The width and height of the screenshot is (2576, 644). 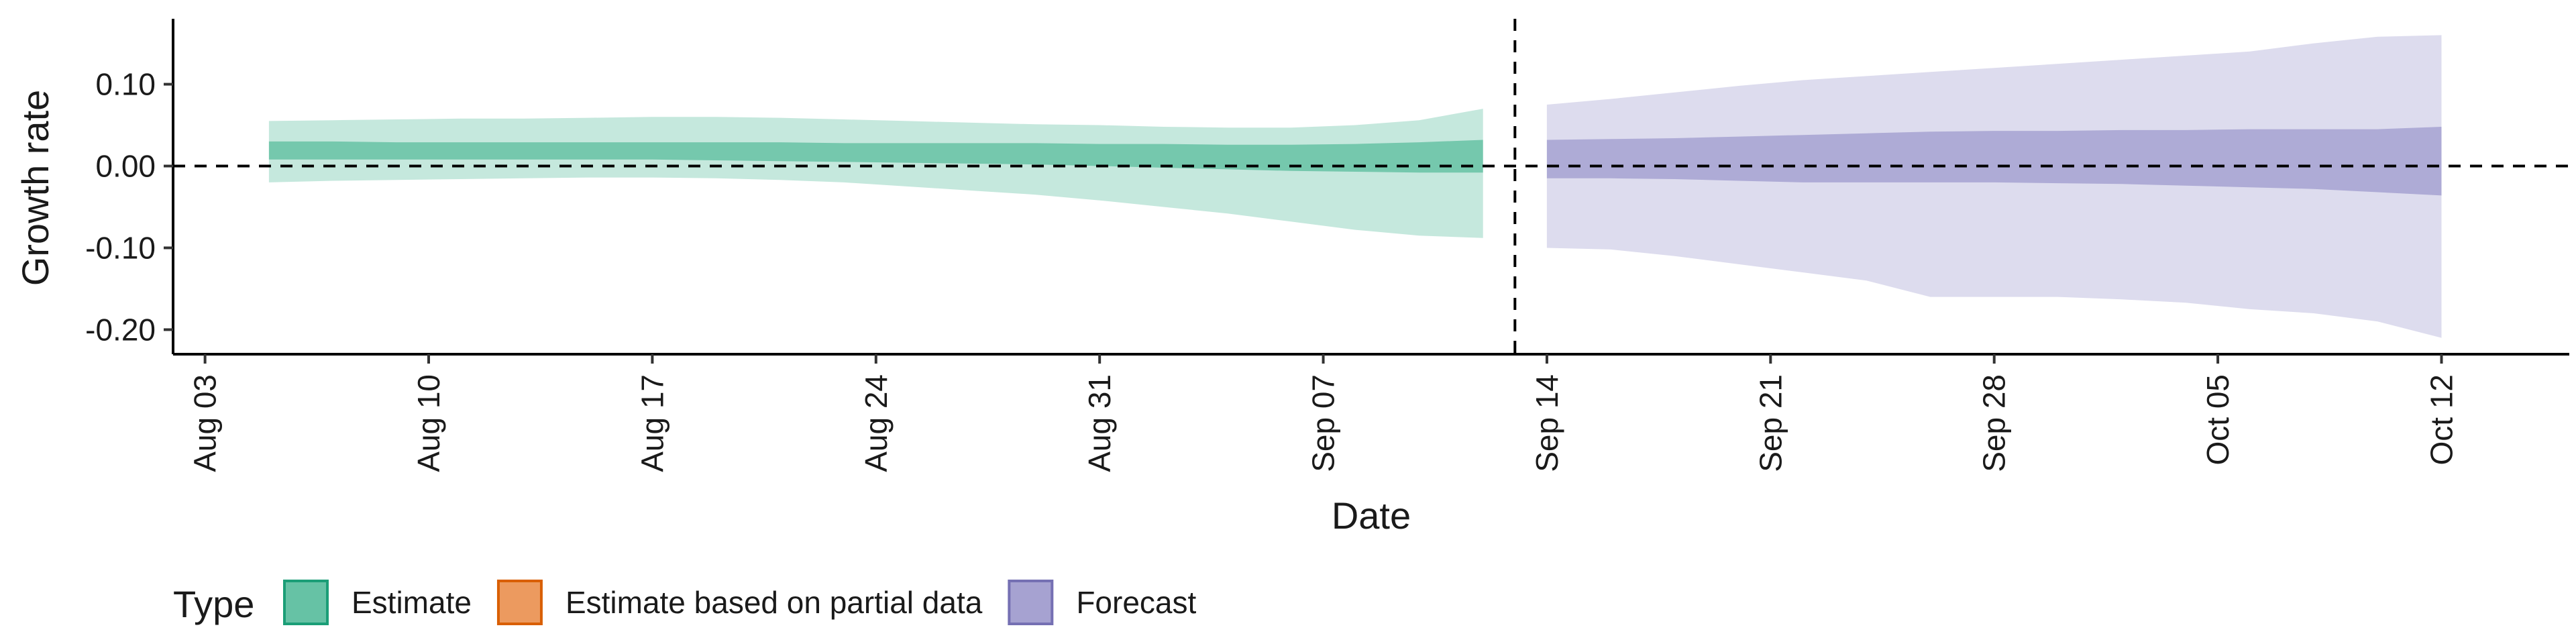 I want to click on x-tick-label: Aug 31, so click(x=1099, y=423).